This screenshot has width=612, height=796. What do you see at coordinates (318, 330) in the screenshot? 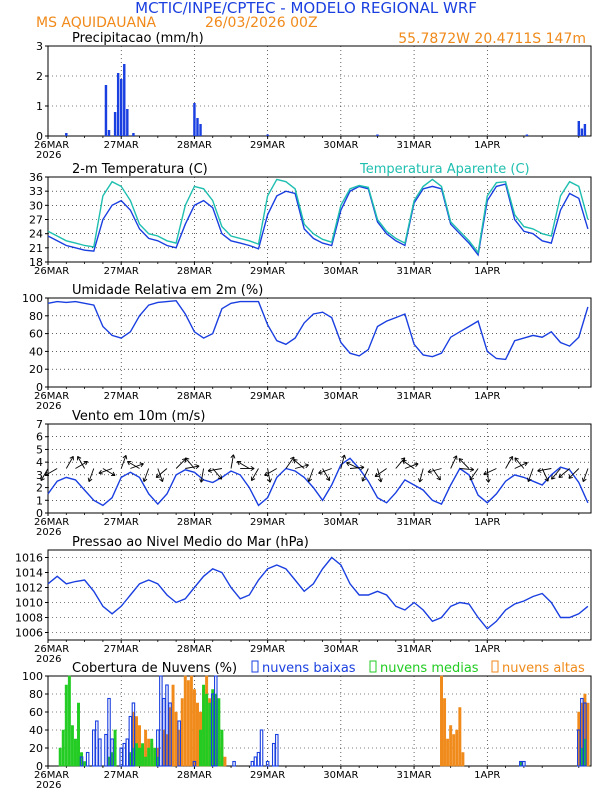
I see `humidity-line` at bounding box center [318, 330].